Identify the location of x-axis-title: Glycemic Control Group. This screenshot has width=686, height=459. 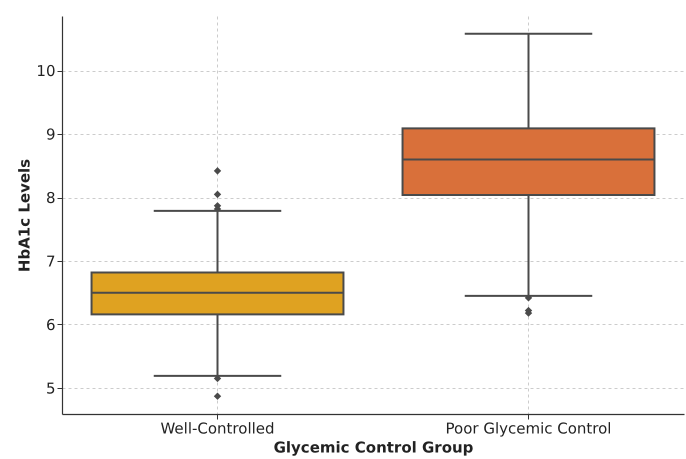
(374, 447).